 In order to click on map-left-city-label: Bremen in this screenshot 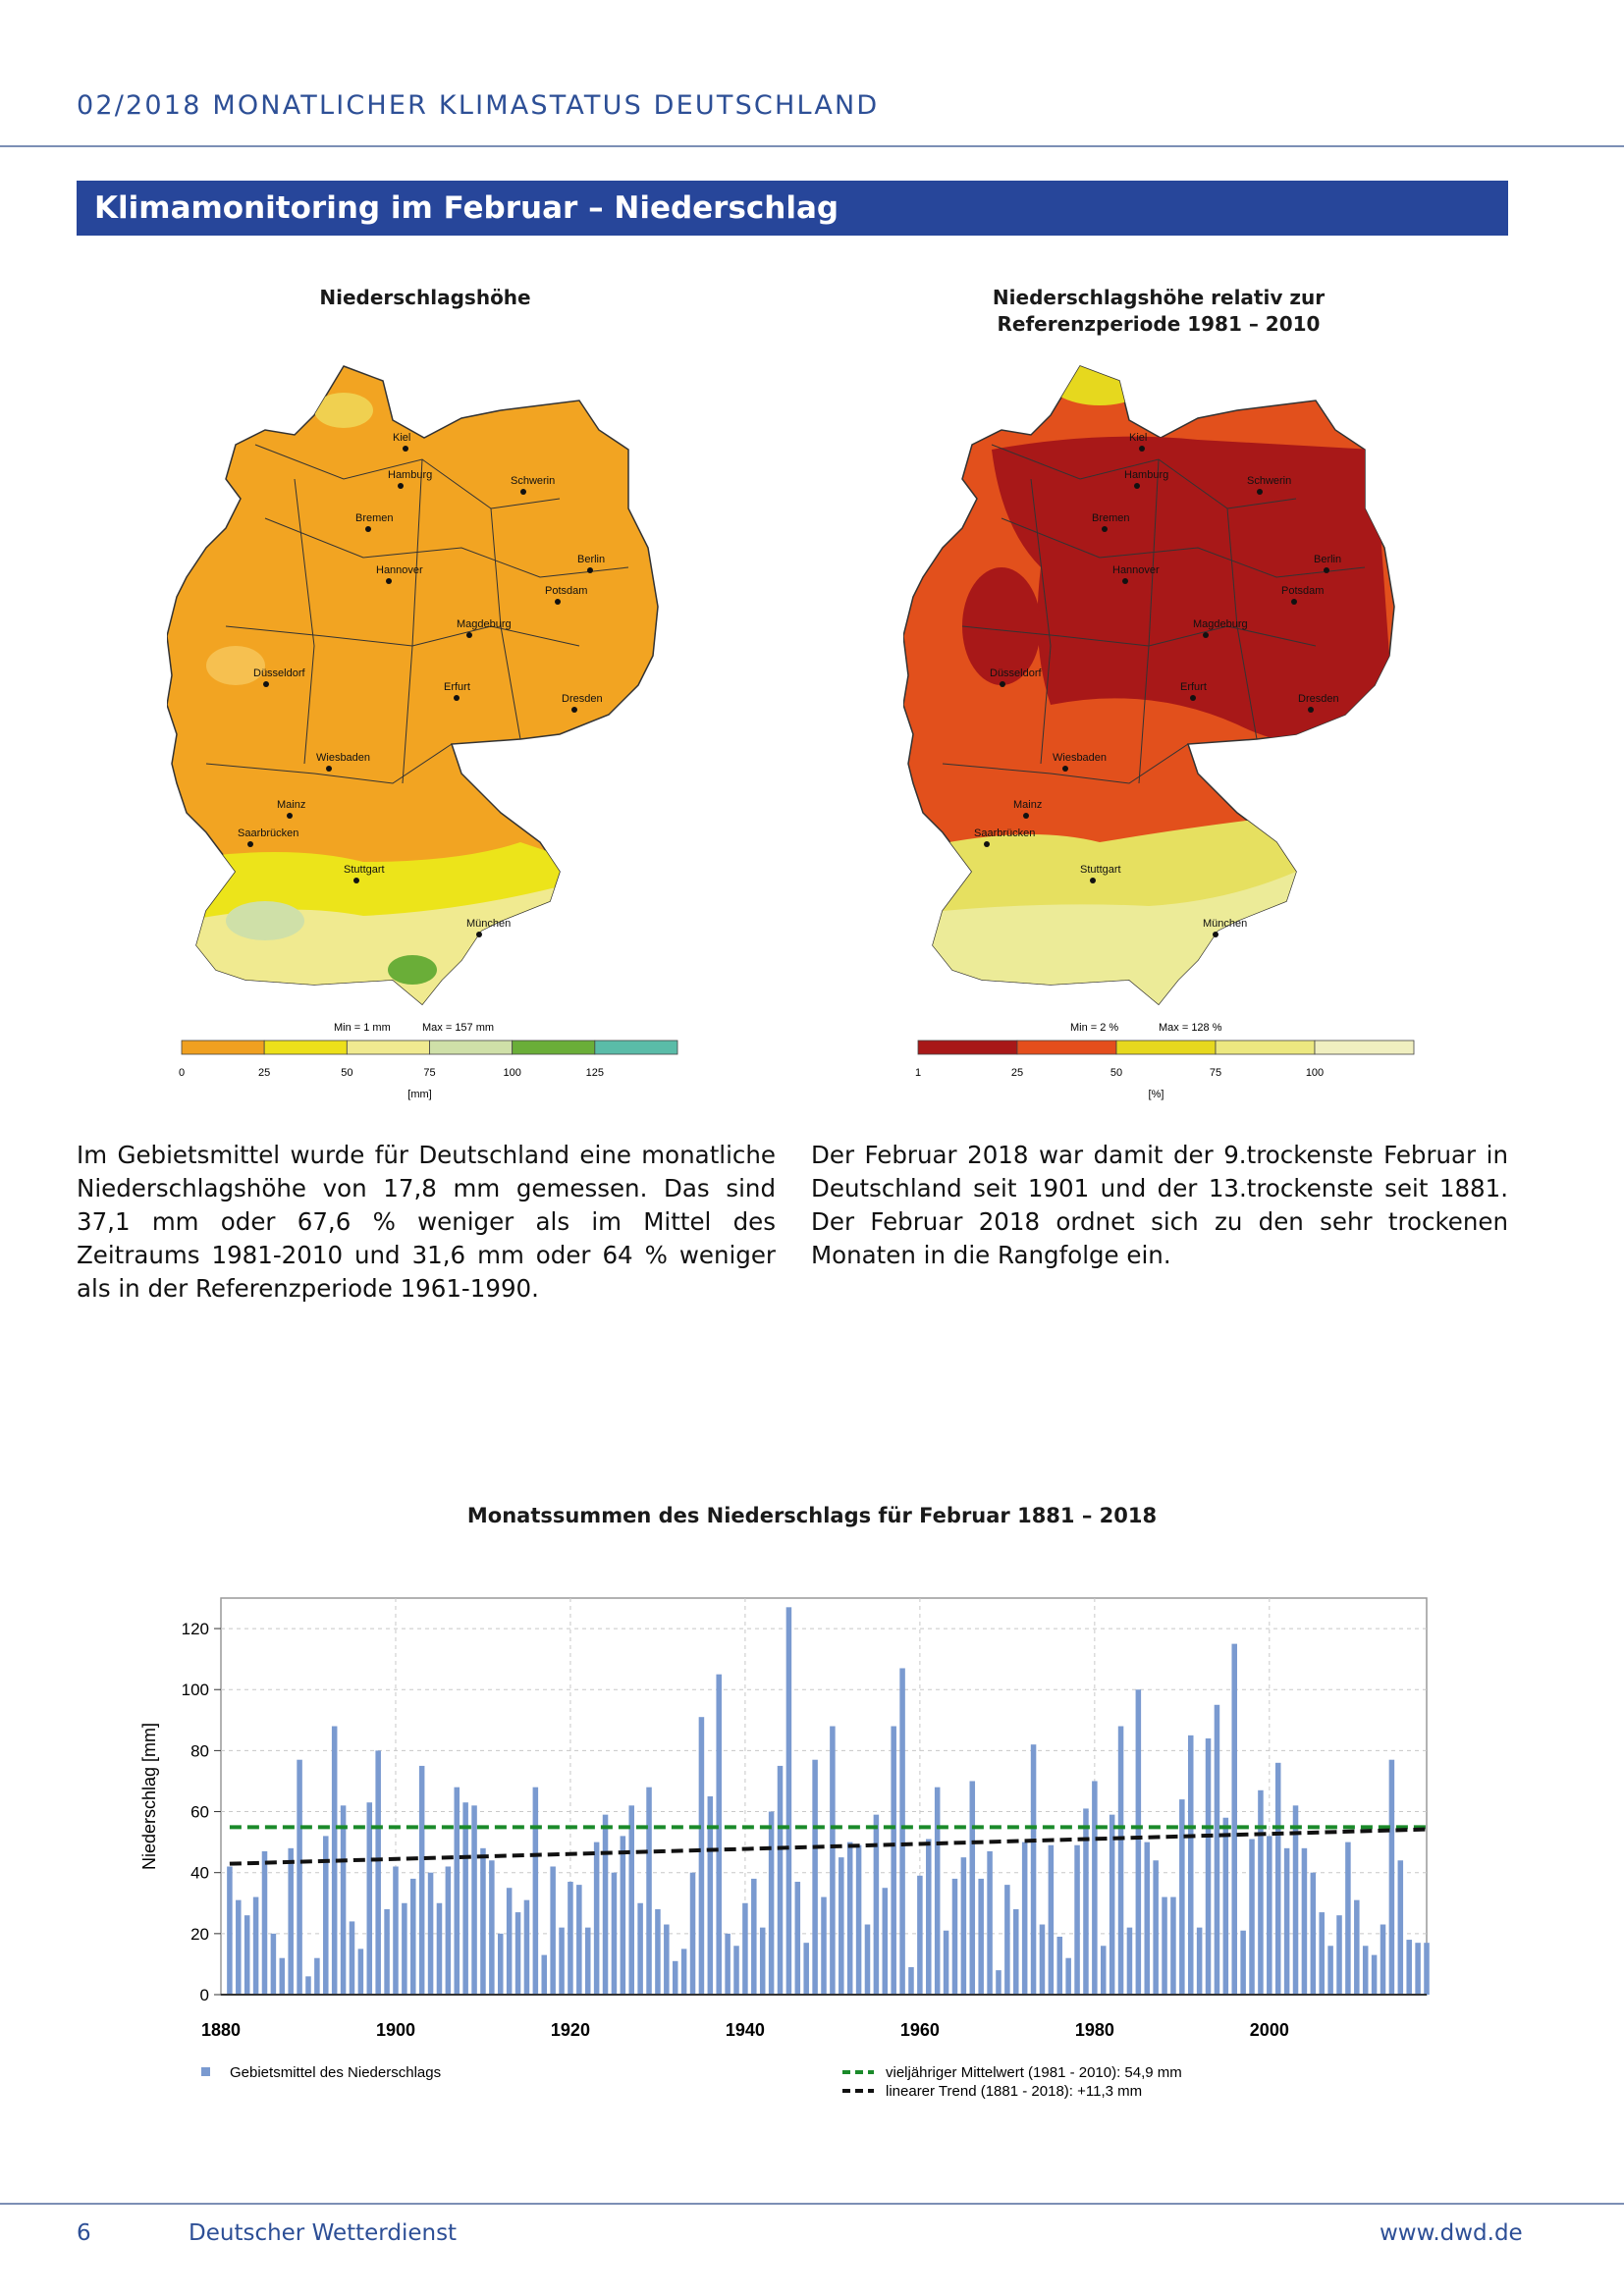, I will do `click(374, 518)`.